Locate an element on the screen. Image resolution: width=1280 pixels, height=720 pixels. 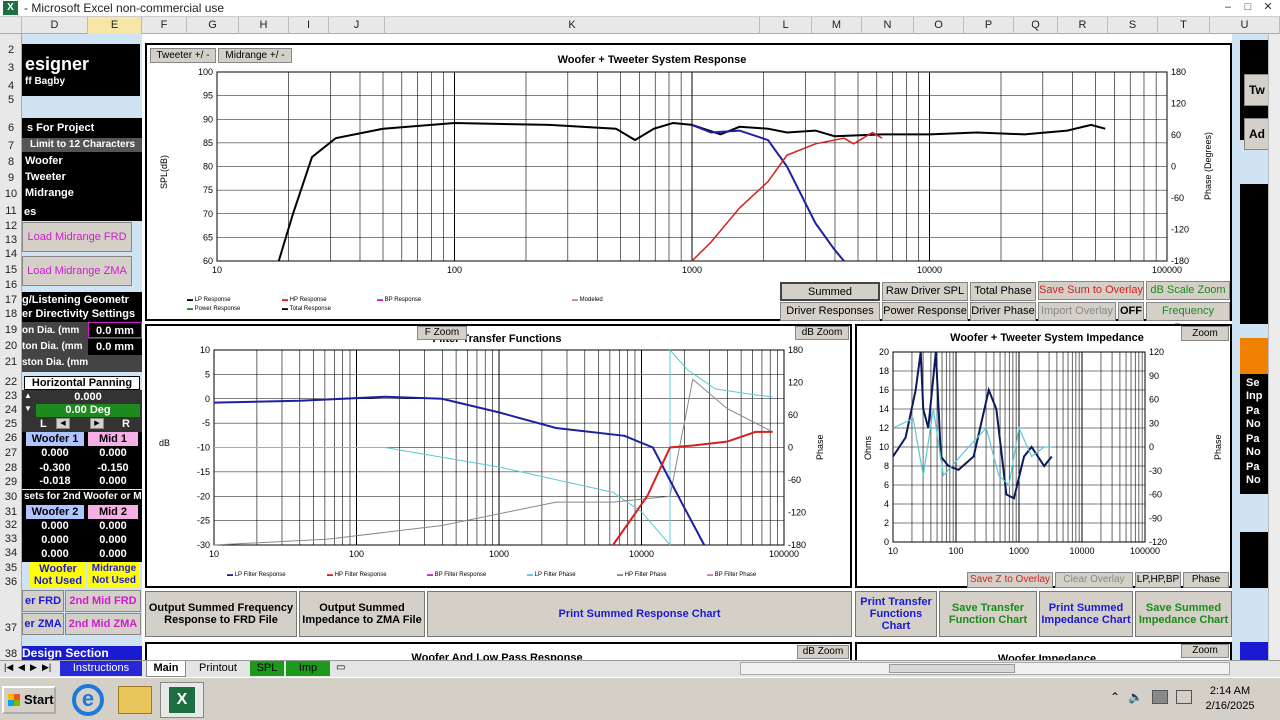
row-header: 19 is located at coordinates (11, 330).